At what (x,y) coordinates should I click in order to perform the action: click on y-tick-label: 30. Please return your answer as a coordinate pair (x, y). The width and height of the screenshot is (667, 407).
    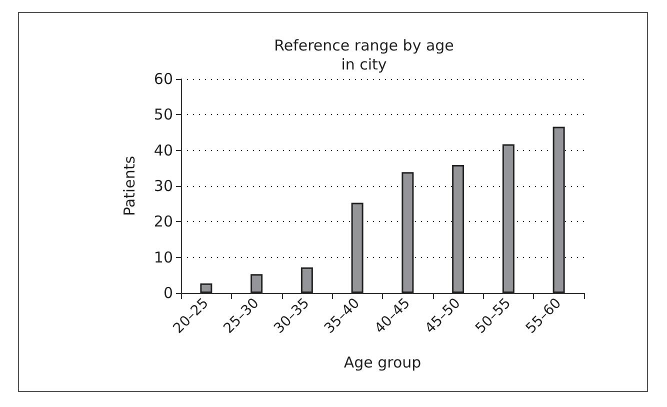
    Looking at the image, I should click on (163, 186).